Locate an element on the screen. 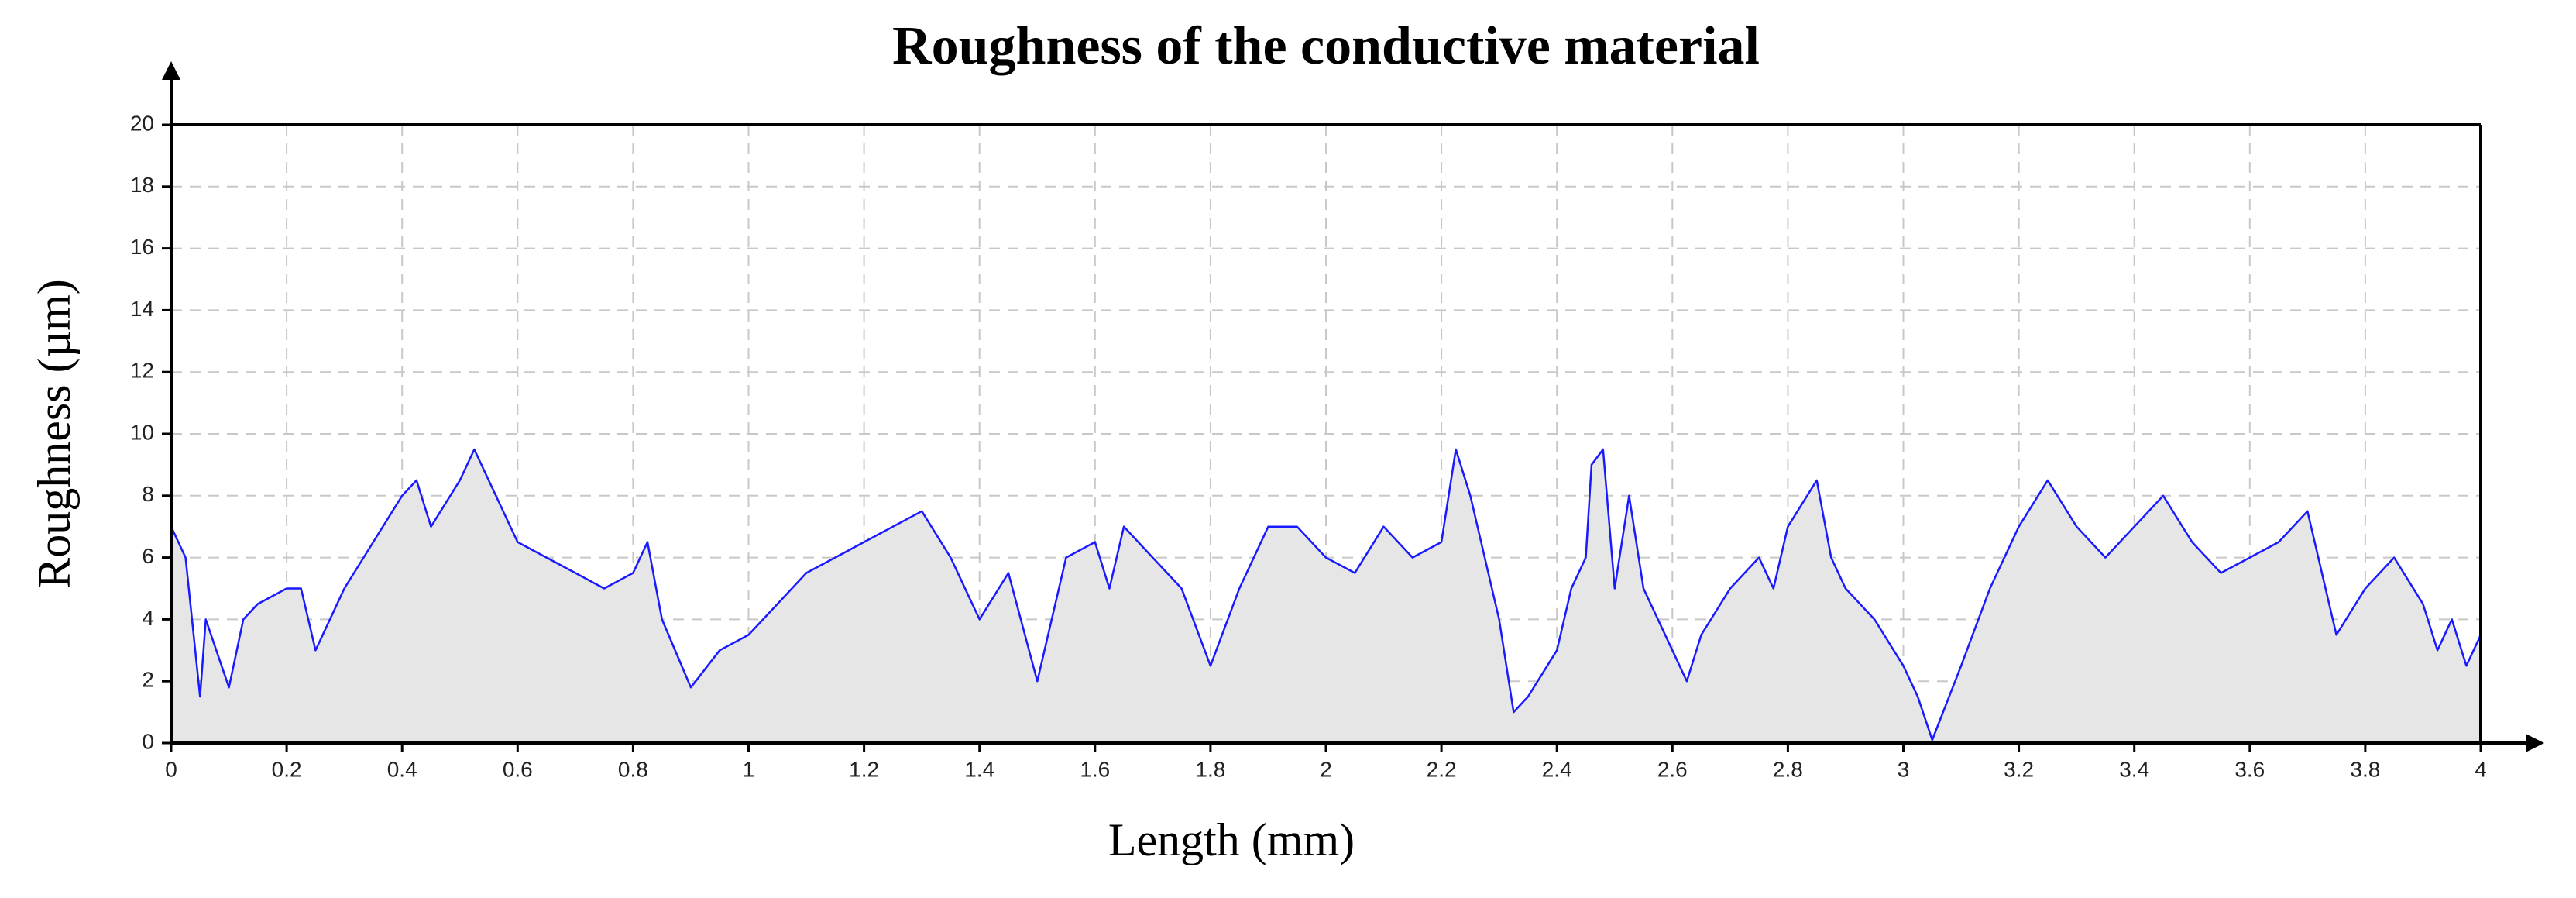 The height and width of the screenshot is (898, 2576). x-tick-label: 0.2 is located at coordinates (287, 769).